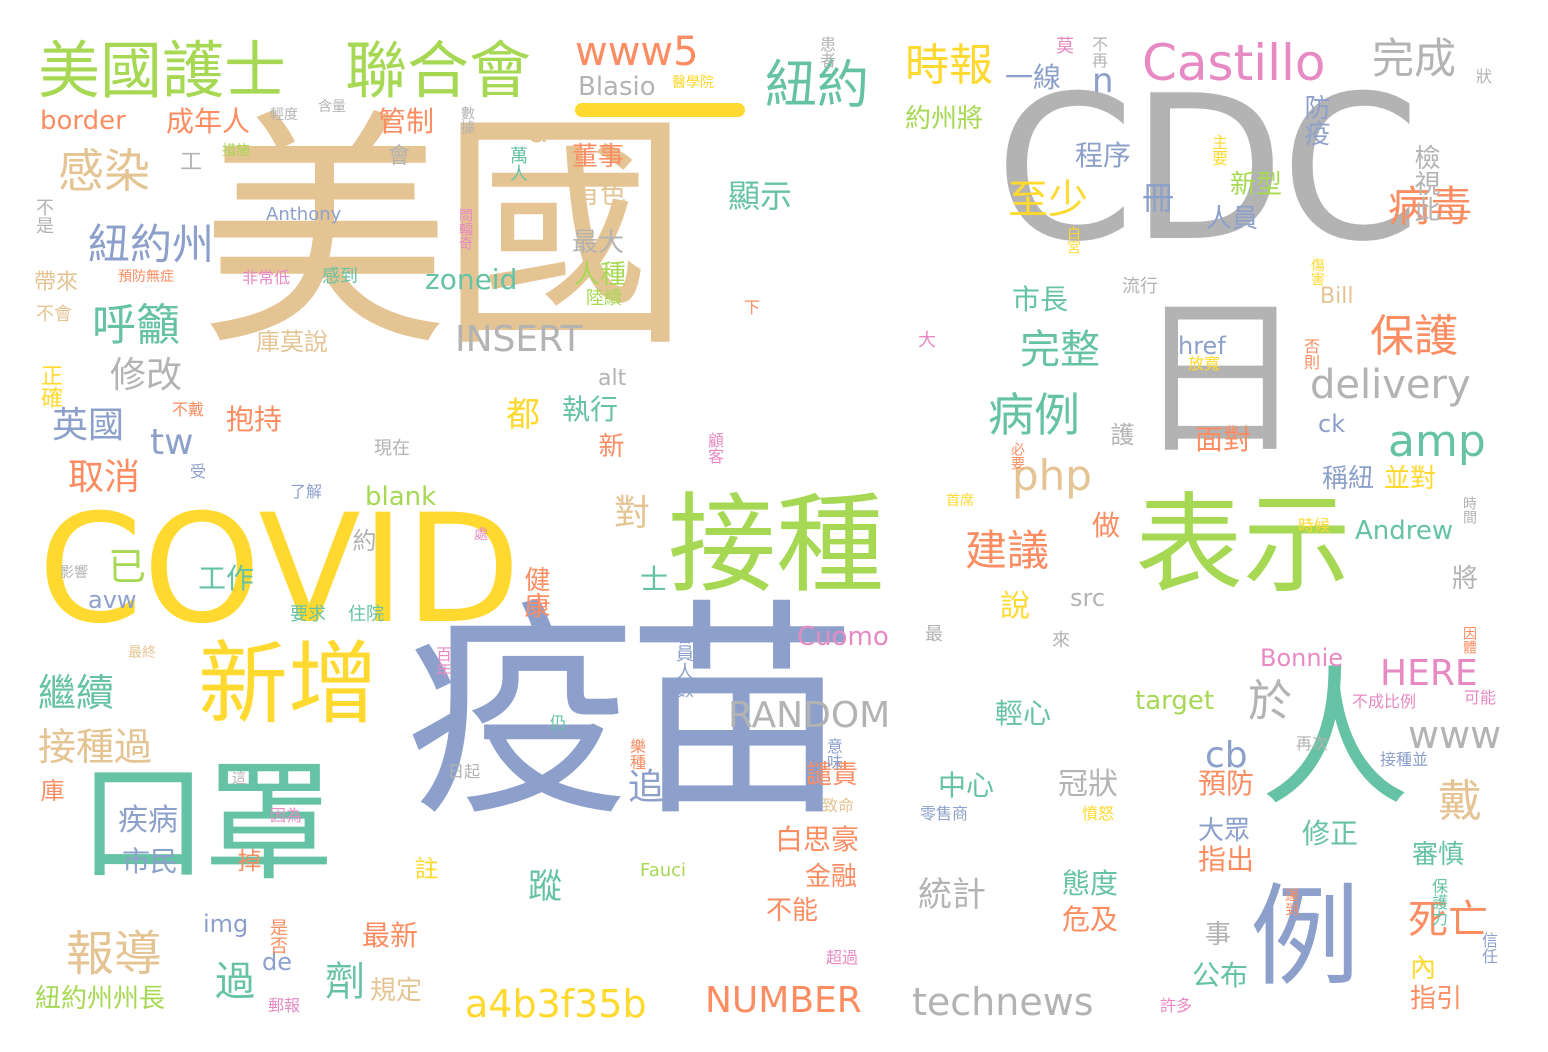 This screenshot has width=1548, height=1052. Describe the element at coordinates (792, 911) in the screenshot. I see `word: 不能` at that location.